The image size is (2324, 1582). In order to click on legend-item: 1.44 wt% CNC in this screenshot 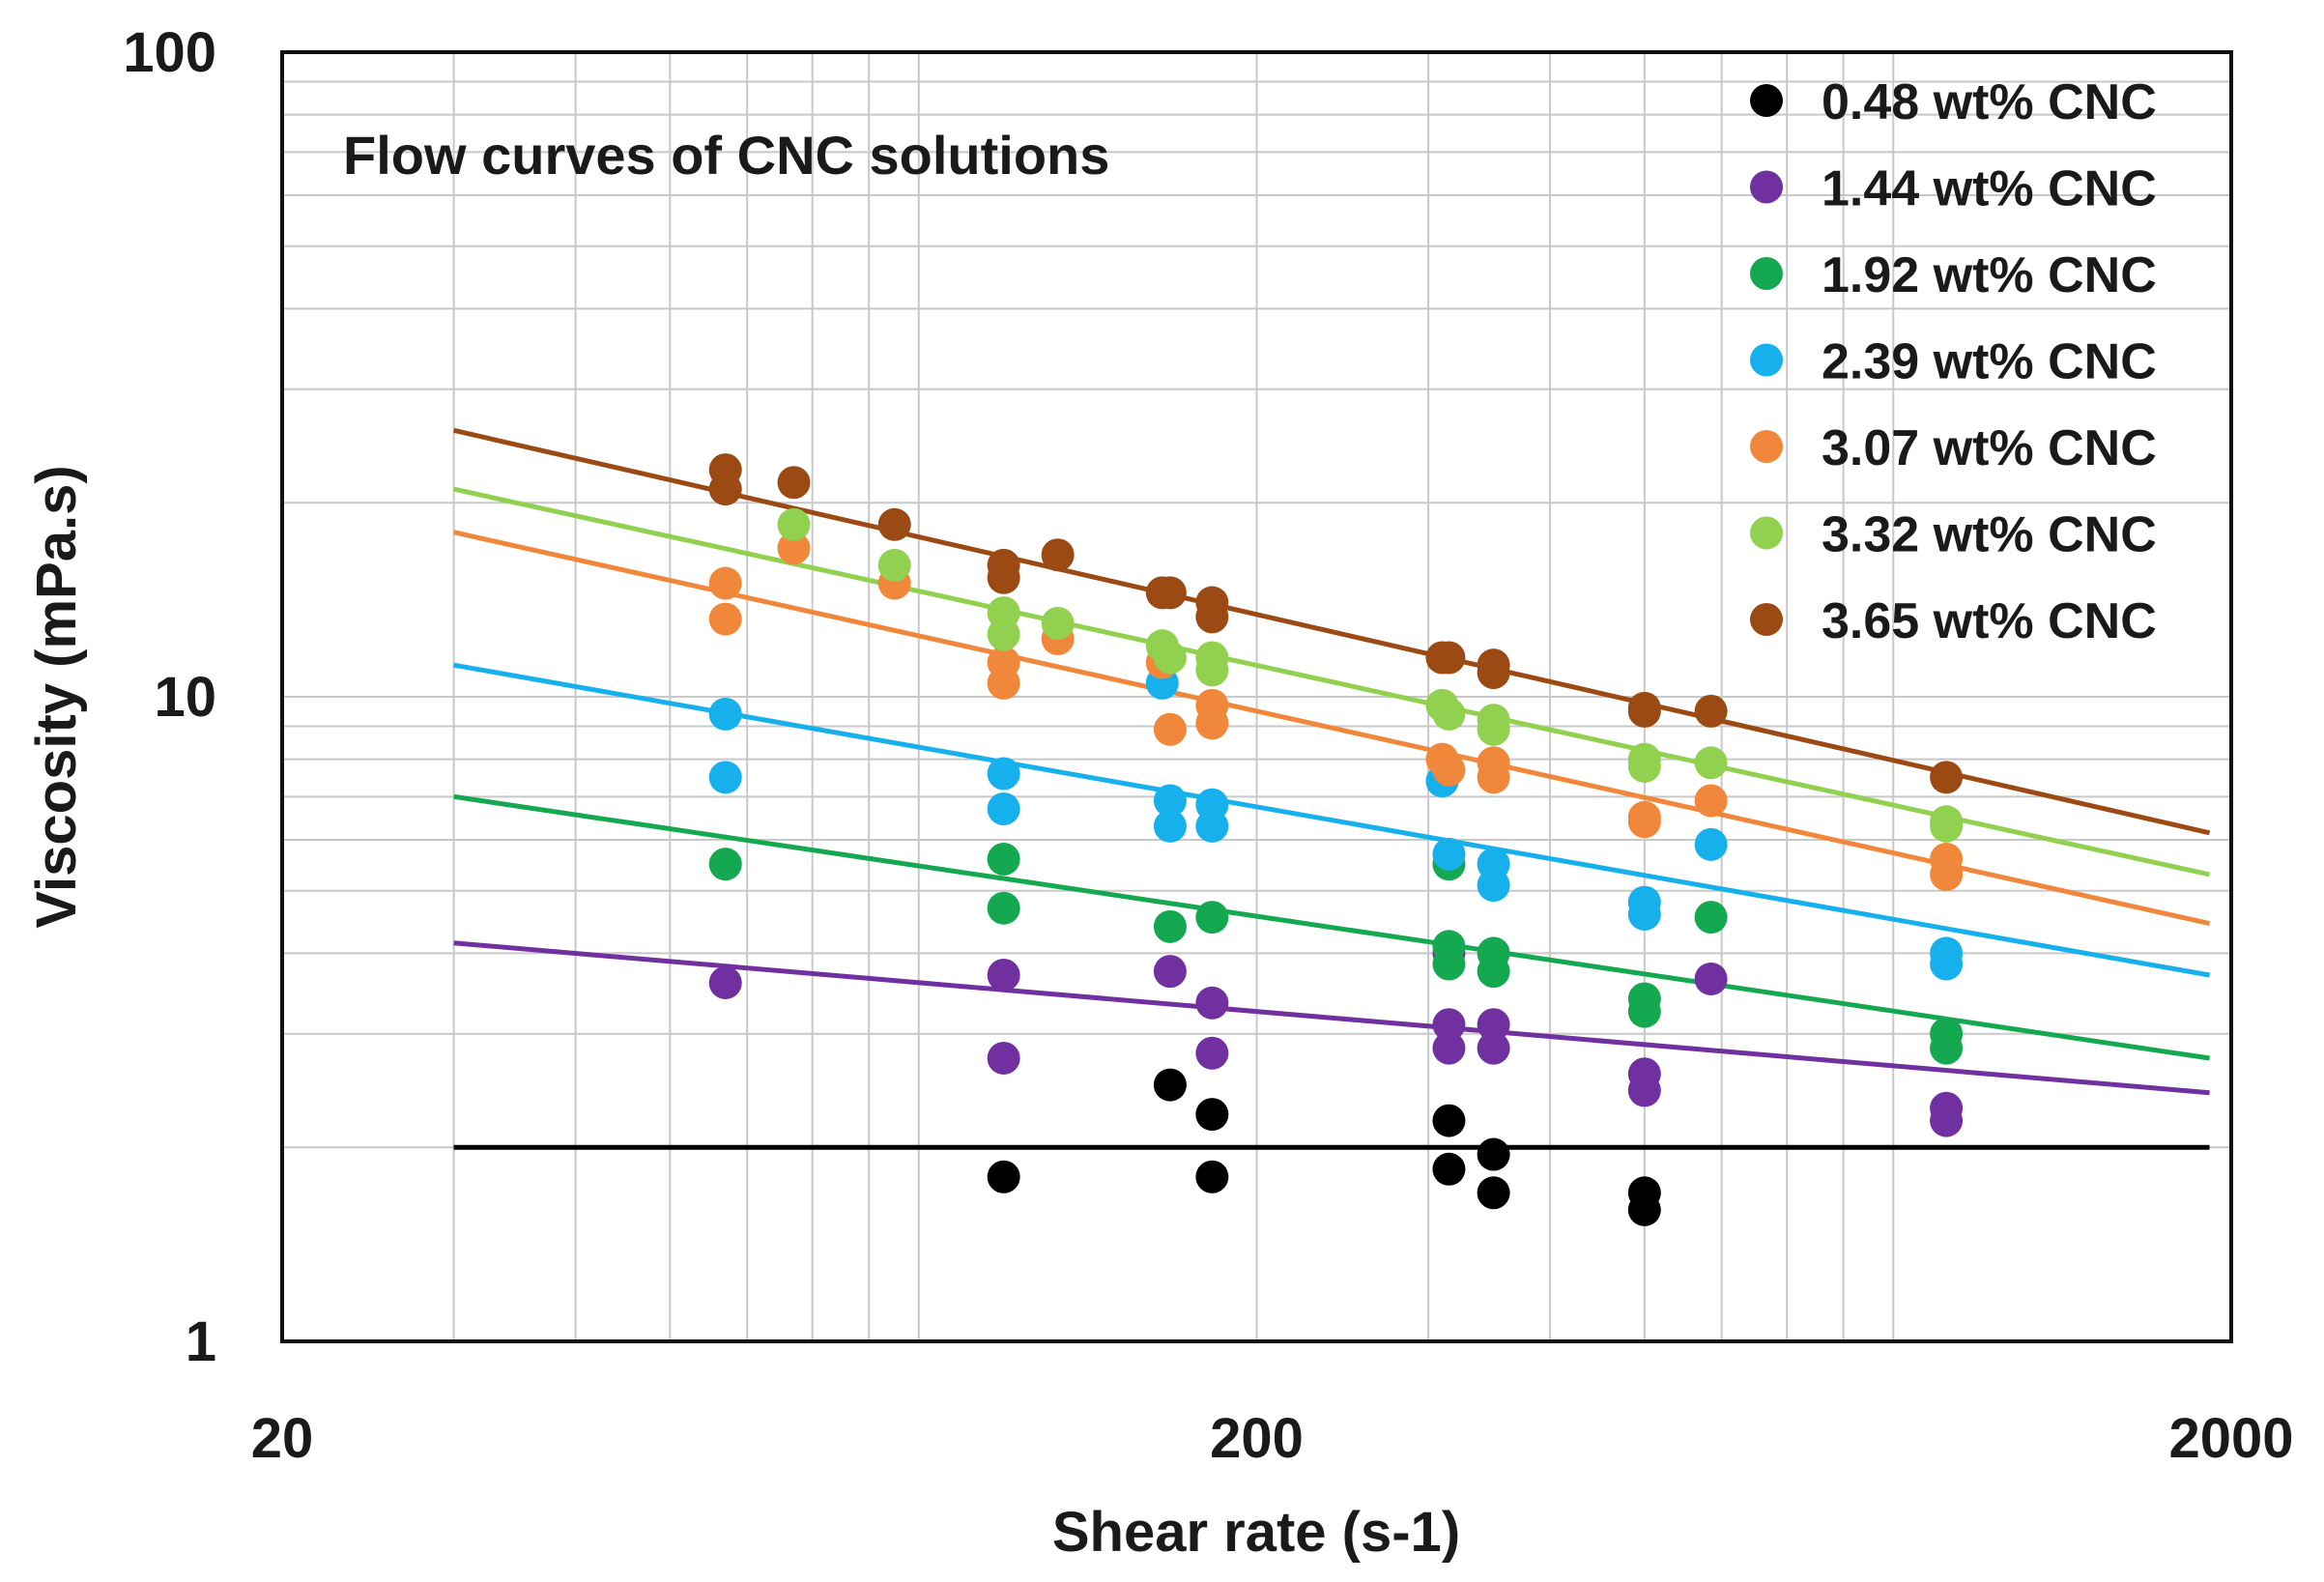, I will do `click(1954, 189)`.